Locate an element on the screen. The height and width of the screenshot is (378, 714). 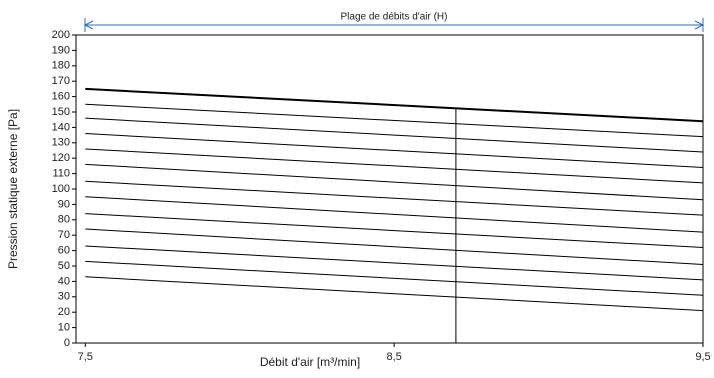
x-tick-label: 8,5 is located at coordinates (393, 357).